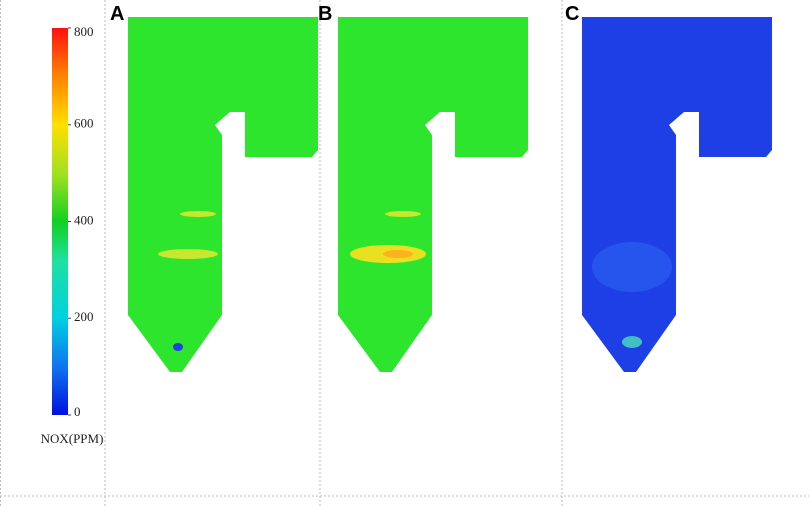  What do you see at coordinates (60, 221) in the screenshot?
I see `colorbar` at bounding box center [60, 221].